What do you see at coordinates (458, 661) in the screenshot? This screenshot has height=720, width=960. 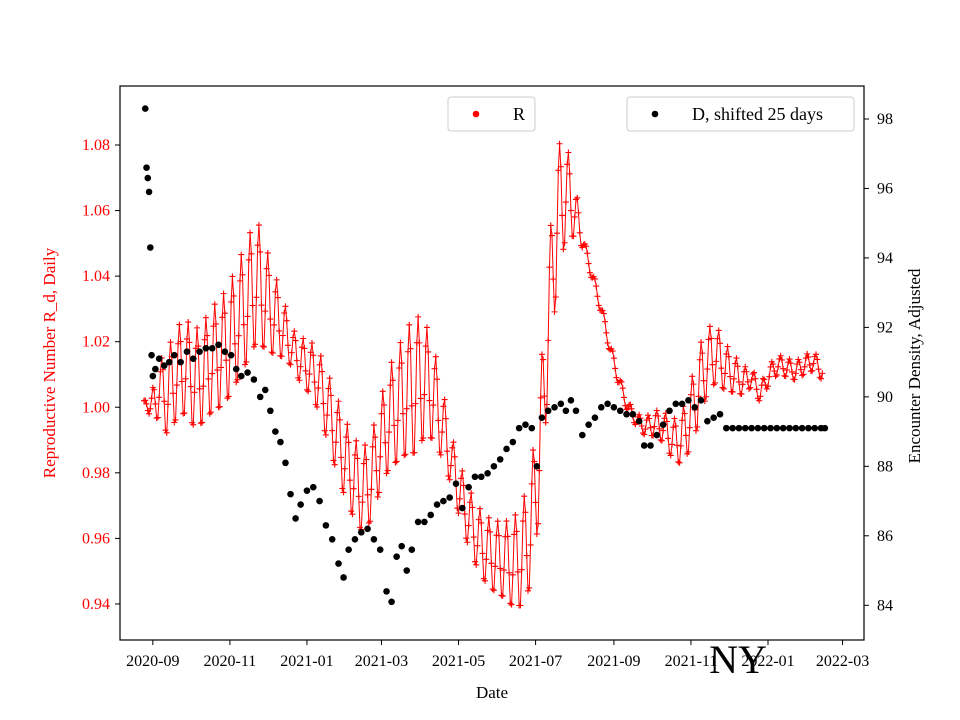 I see `x-tick-label: 2021-05` at bounding box center [458, 661].